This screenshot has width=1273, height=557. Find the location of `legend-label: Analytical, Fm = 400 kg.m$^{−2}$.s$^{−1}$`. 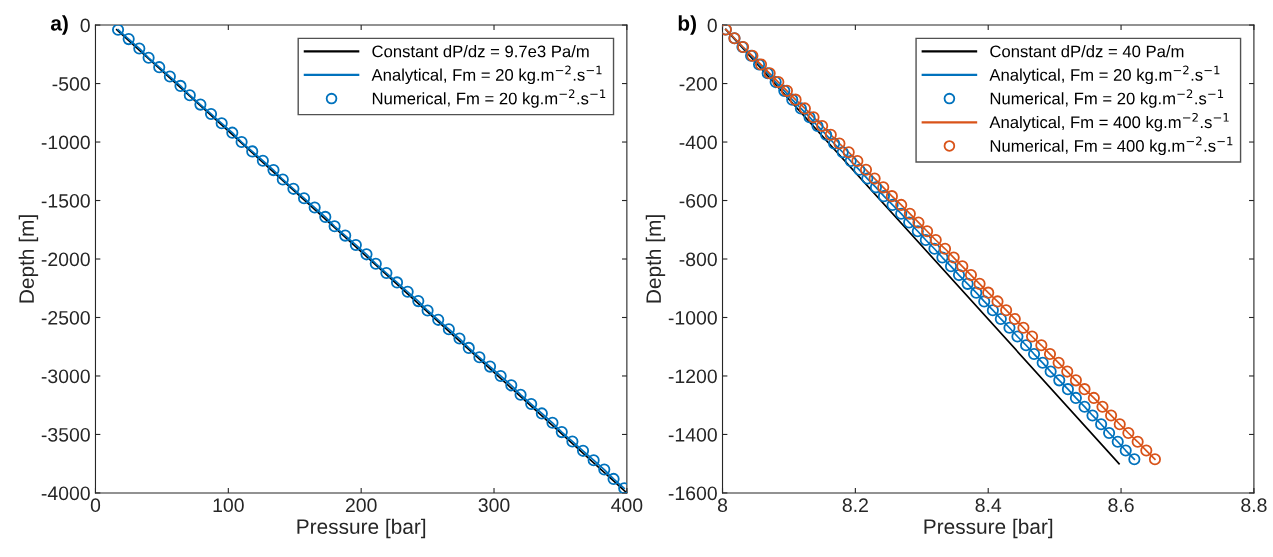

legend-label: Analytical, Fm = 400 kg.m$^{−2}$.s$^{−1}$ is located at coordinates (1109, 122).